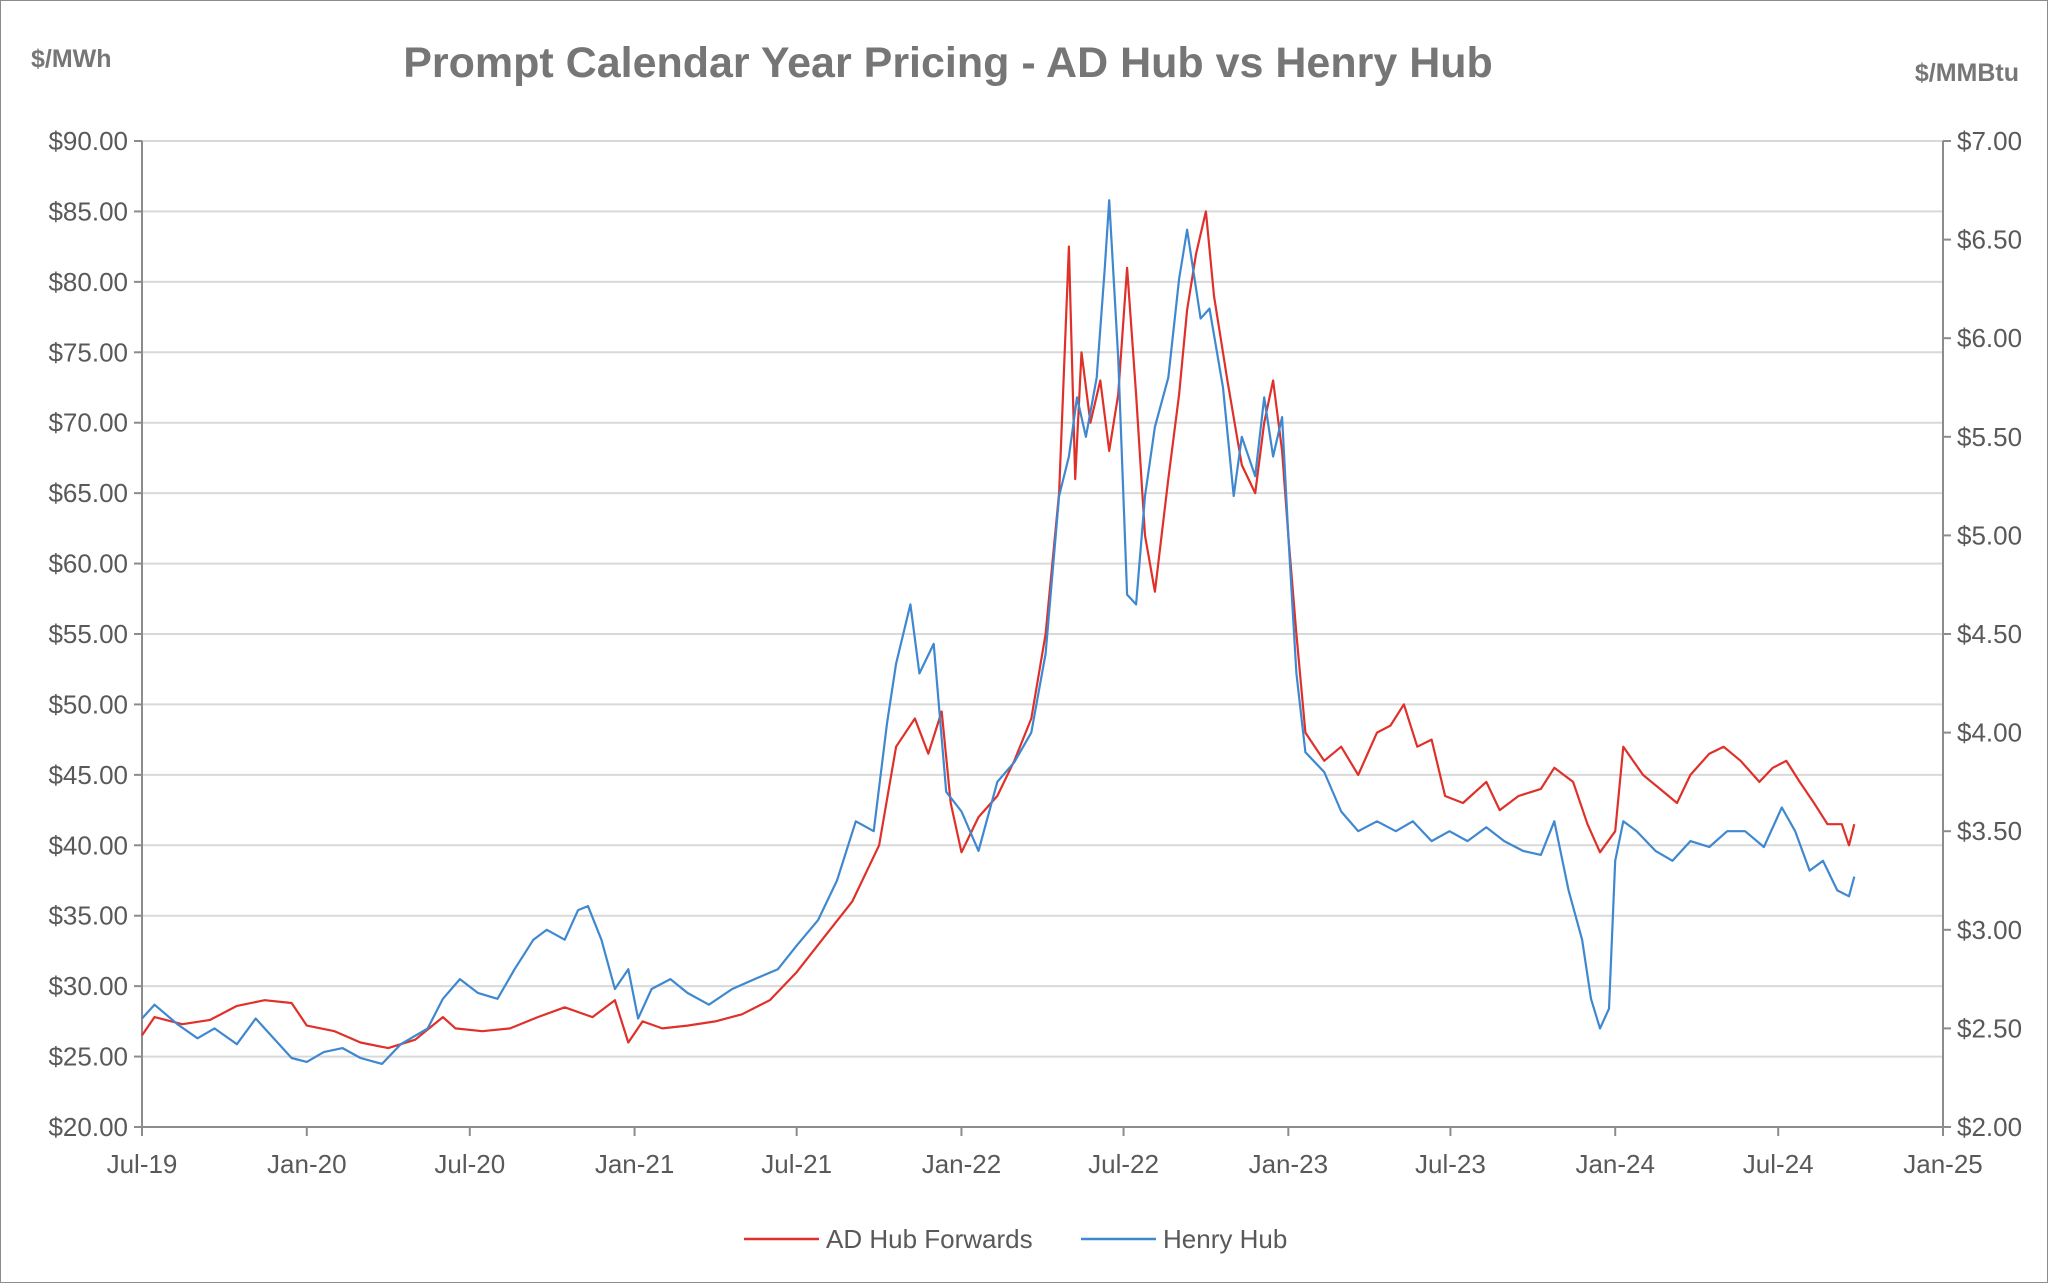 The width and height of the screenshot is (2048, 1283). I want to click on x-tick-label: Jul-21, so click(796, 1164).